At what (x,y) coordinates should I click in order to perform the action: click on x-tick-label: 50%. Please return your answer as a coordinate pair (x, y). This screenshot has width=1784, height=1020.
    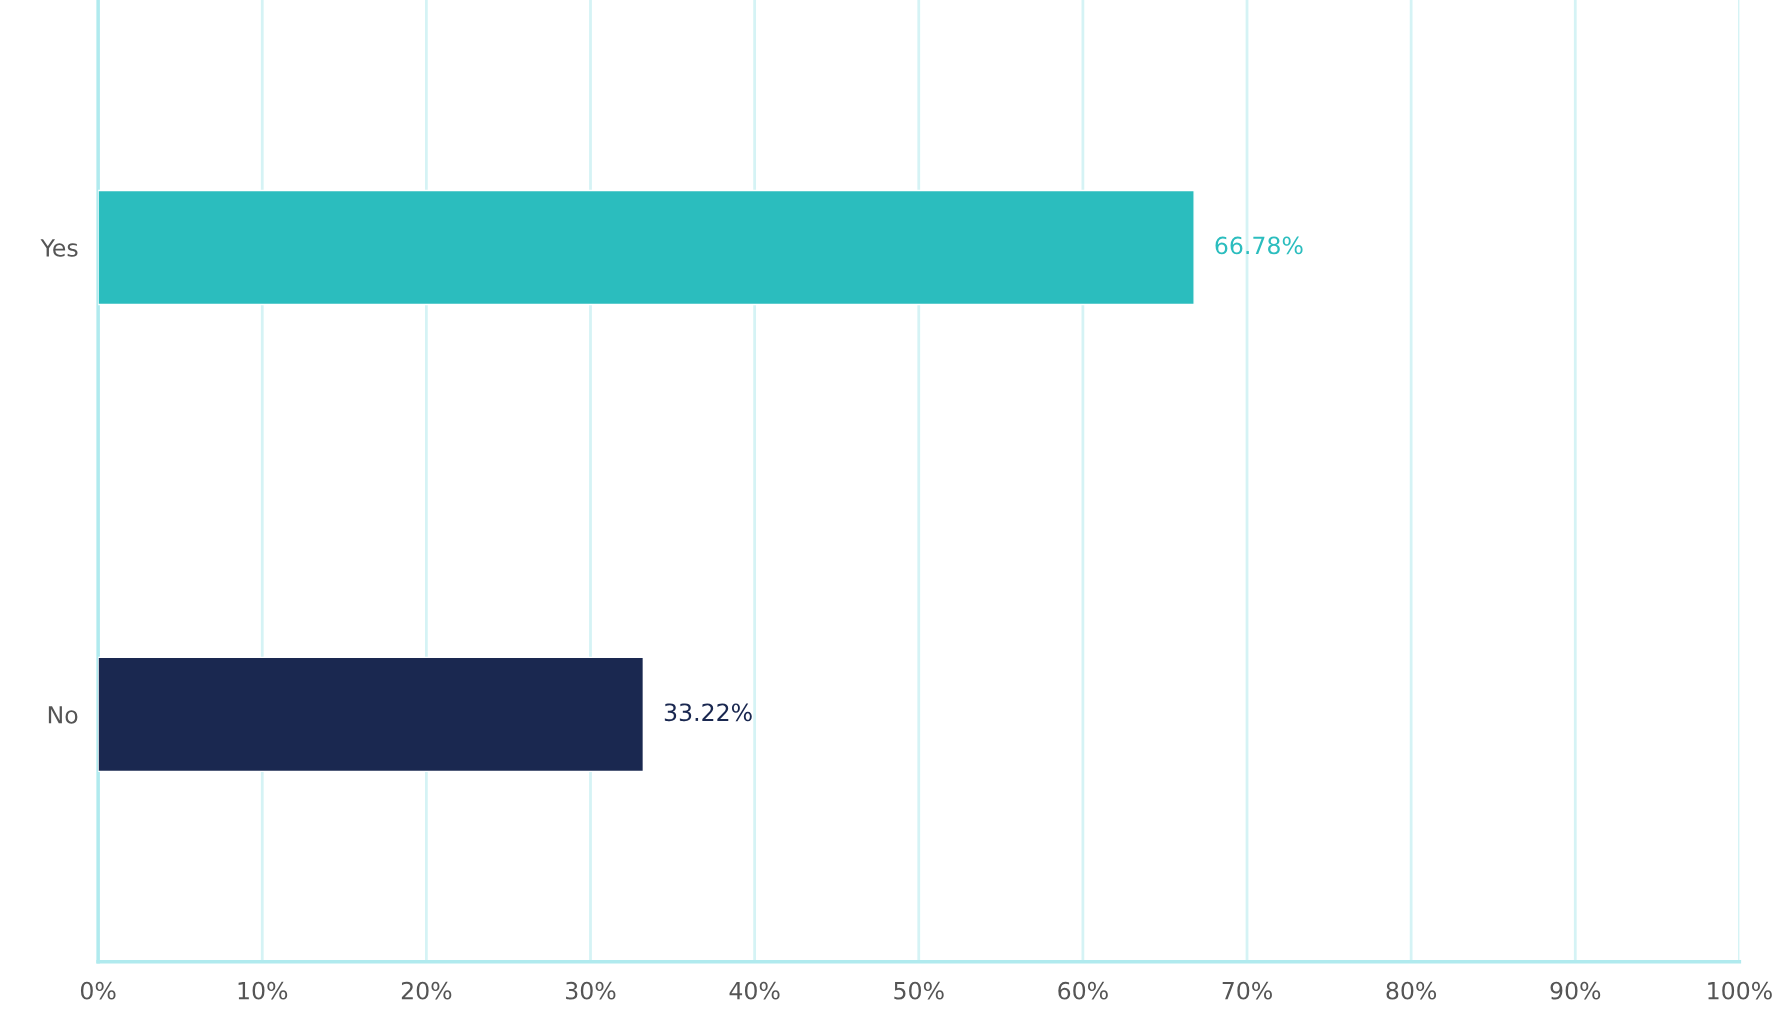
    Looking at the image, I should click on (919, 990).